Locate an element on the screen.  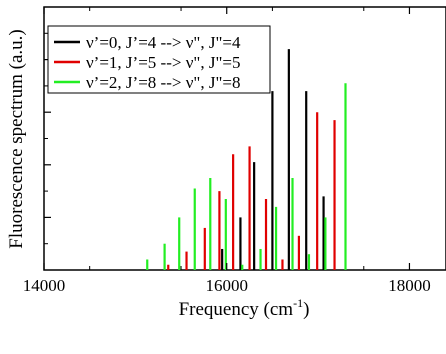
x-tick-label: 14000 is located at coordinates (44, 285).